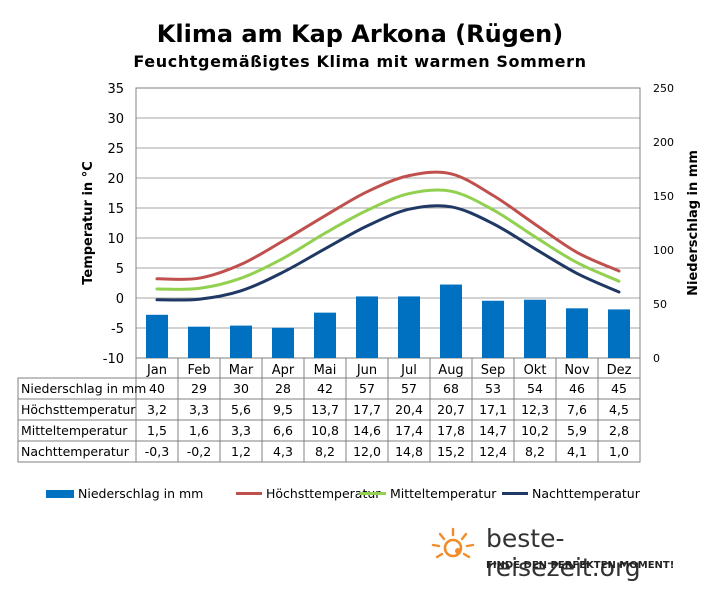 The width and height of the screenshot is (720, 593). Describe the element at coordinates (241, 451) in the screenshot. I see `table-cell: 1,2` at that location.